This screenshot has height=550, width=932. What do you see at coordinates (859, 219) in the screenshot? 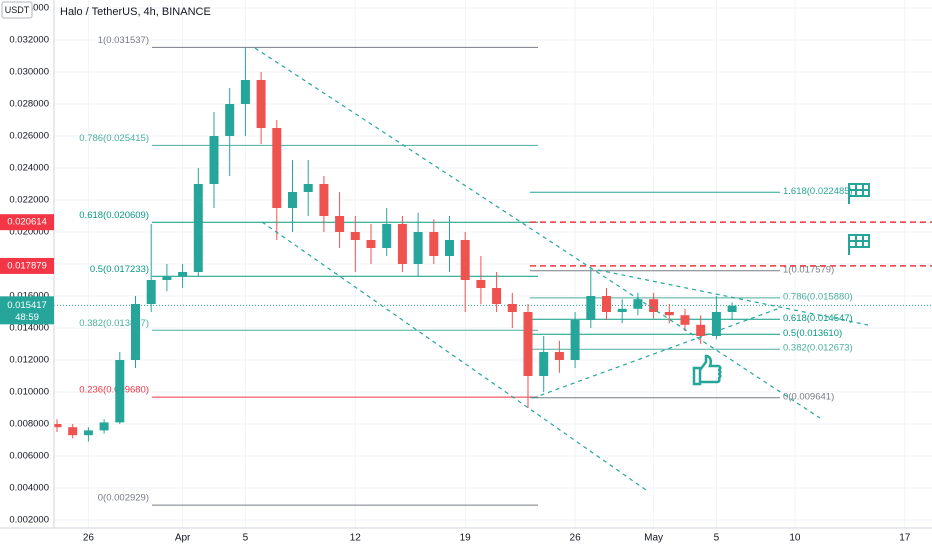
I see `flag-icon` at bounding box center [859, 219].